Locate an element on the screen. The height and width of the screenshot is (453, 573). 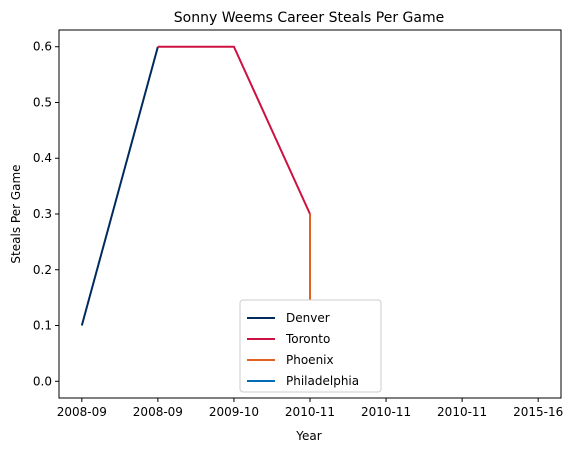
legend: Denver Toronto Phoenix Philadelphia is located at coordinates (310, 346).